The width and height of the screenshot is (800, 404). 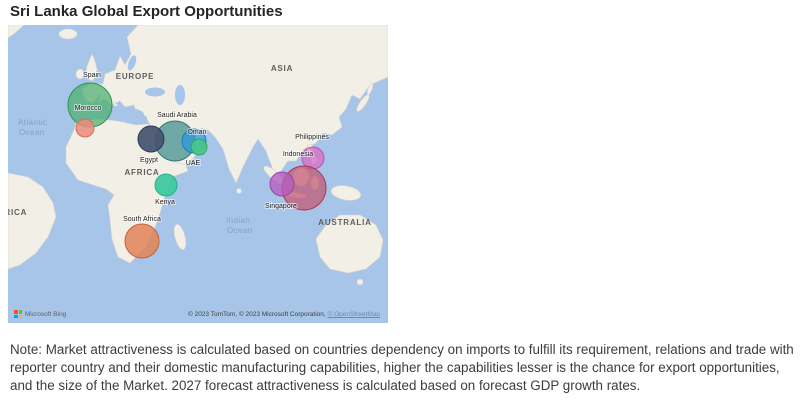 What do you see at coordinates (32, 127) in the screenshot?
I see `ocean-label-atlantic-ocean: Atlantic Ocean` at bounding box center [32, 127].